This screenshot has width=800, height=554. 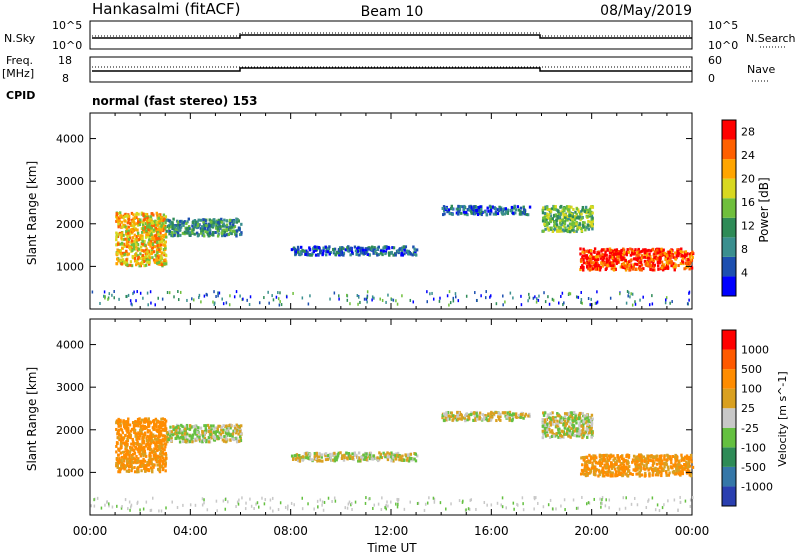 What do you see at coordinates (392, 34) in the screenshot?
I see `search-noise-line` at bounding box center [392, 34].